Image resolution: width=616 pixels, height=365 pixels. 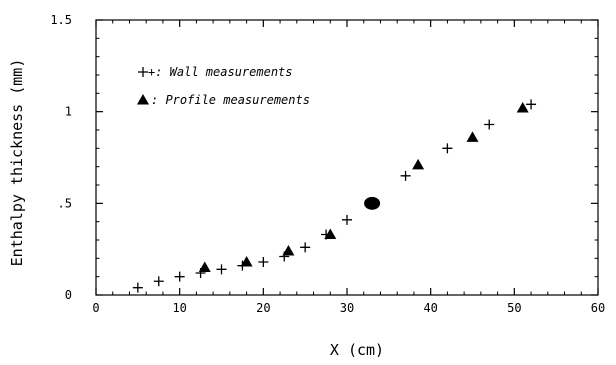 I want to click on legend-item-profile: : Profile measurements, so click(x=223, y=100).